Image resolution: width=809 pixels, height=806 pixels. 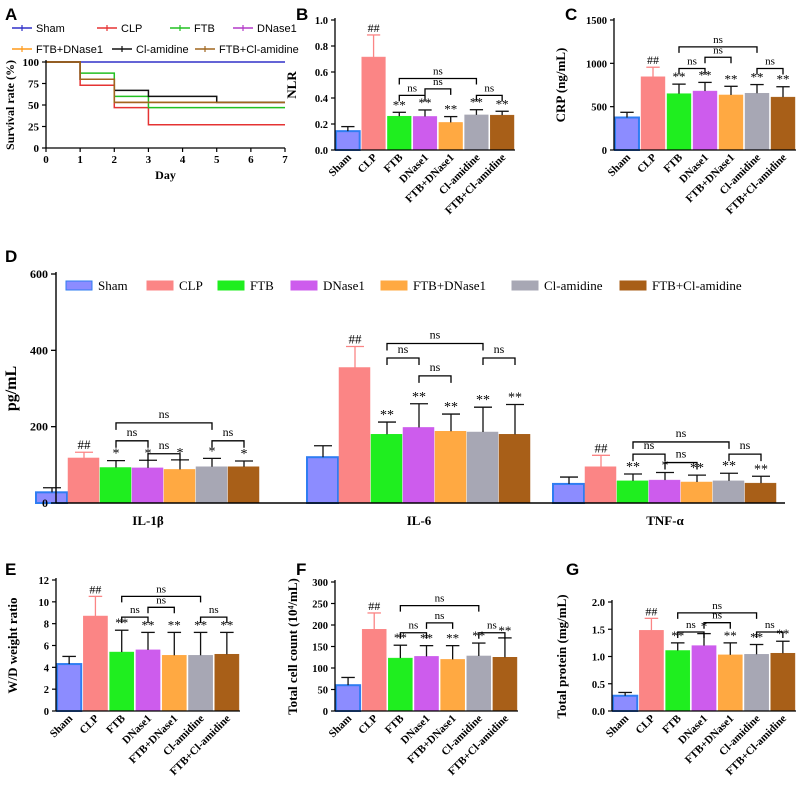 What do you see at coordinates (696, 492) in the screenshot?
I see `bar-TNF-α-FTB+DNase1` at bounding box center [696, 492].